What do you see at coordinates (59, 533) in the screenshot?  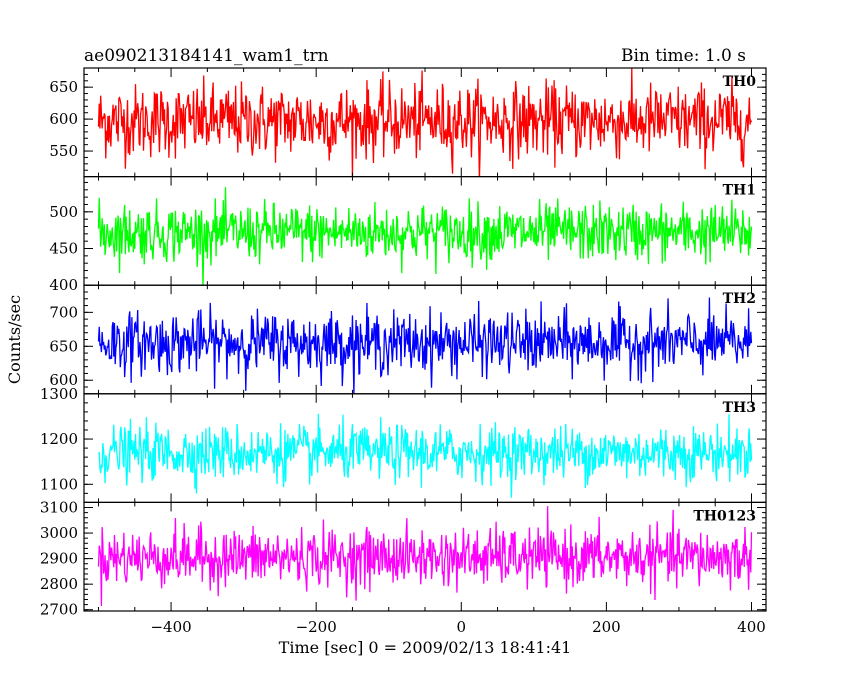 I see `y-tick-label: 3000` at bounding box center [59, 533].